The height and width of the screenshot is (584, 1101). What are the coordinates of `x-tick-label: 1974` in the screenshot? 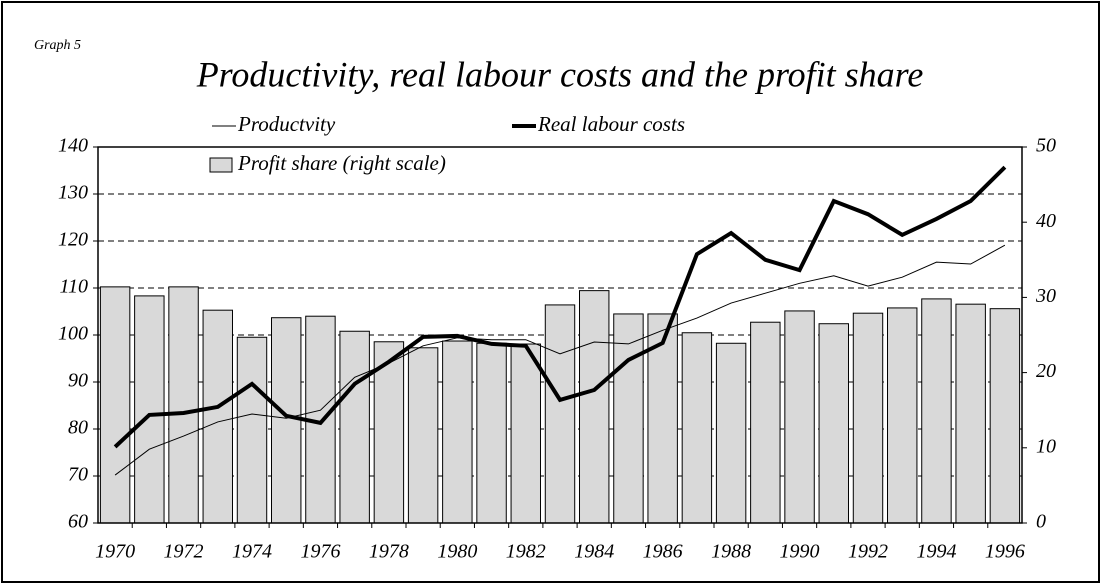 It's located at (252, 552).